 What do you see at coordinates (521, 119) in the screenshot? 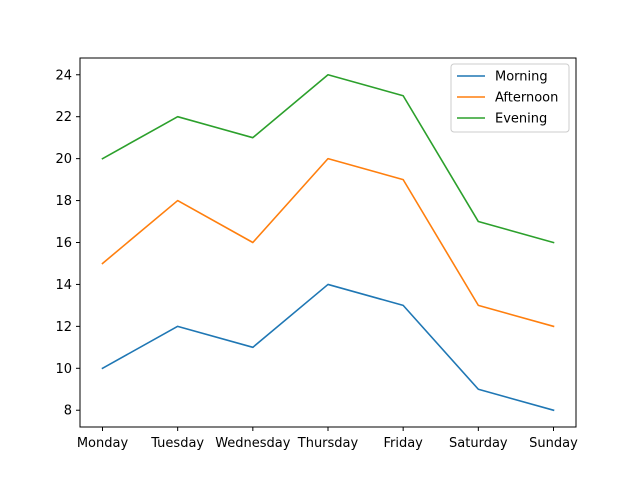
I see `legend-label-evening: Evening` at bounding box center [521, 119].